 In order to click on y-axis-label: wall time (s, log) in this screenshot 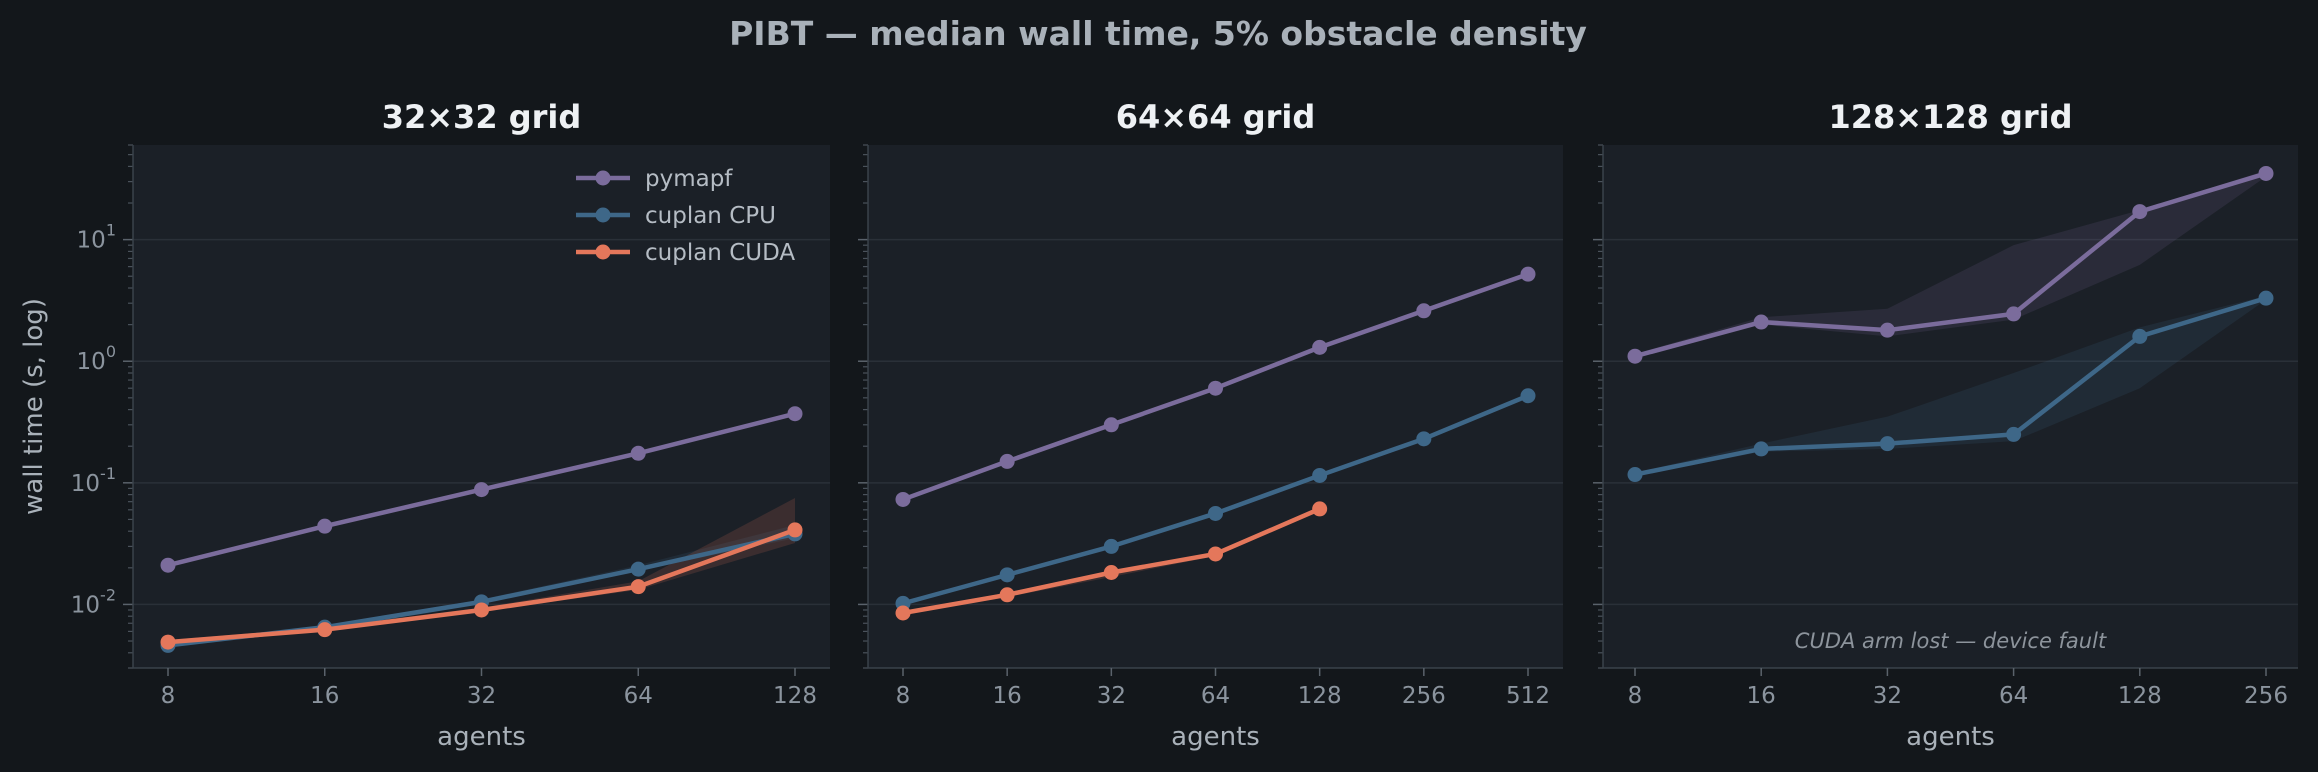, I will do `click(34, 406)`.